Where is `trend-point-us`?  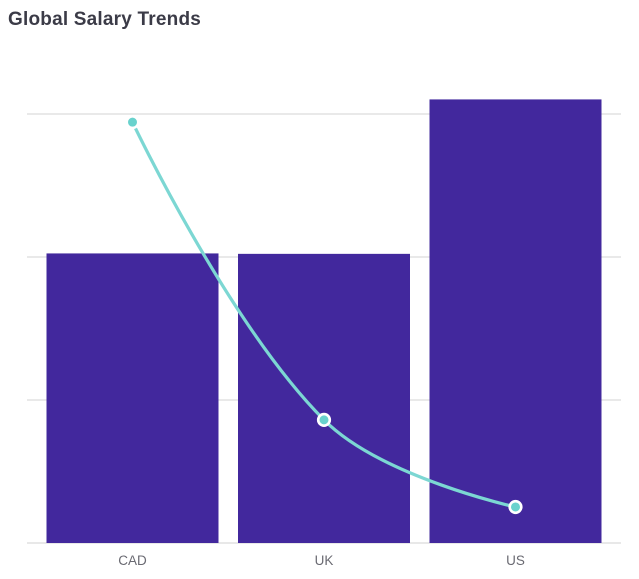 trend-point-us is located at coordinates (515, 507).